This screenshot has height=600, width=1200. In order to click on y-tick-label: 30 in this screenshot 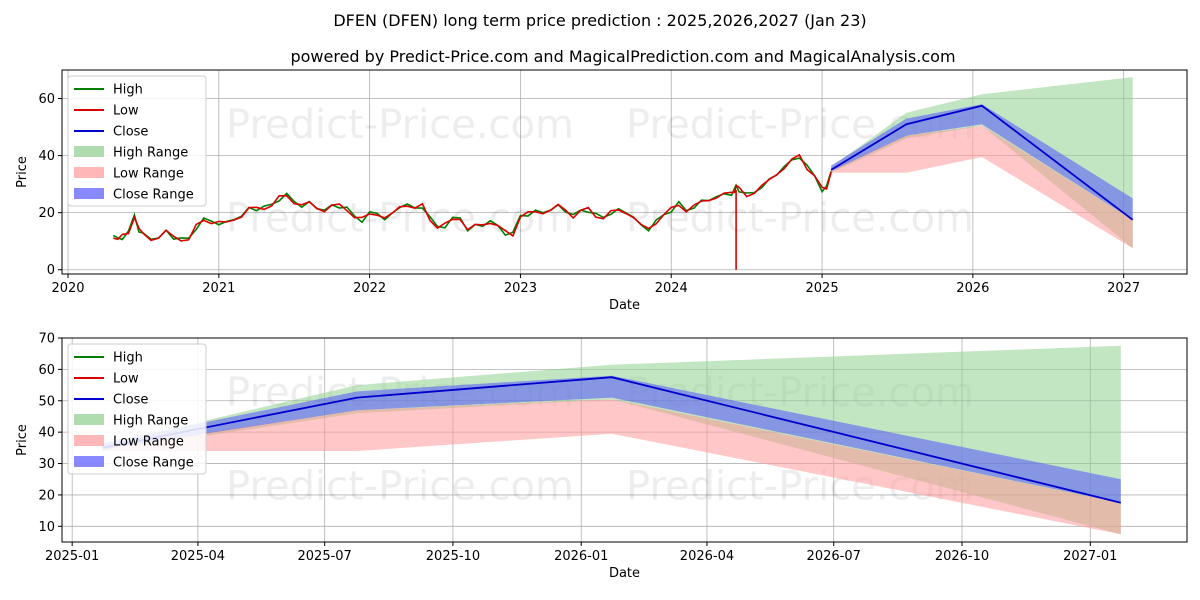, I will do `click(46, 464)`.